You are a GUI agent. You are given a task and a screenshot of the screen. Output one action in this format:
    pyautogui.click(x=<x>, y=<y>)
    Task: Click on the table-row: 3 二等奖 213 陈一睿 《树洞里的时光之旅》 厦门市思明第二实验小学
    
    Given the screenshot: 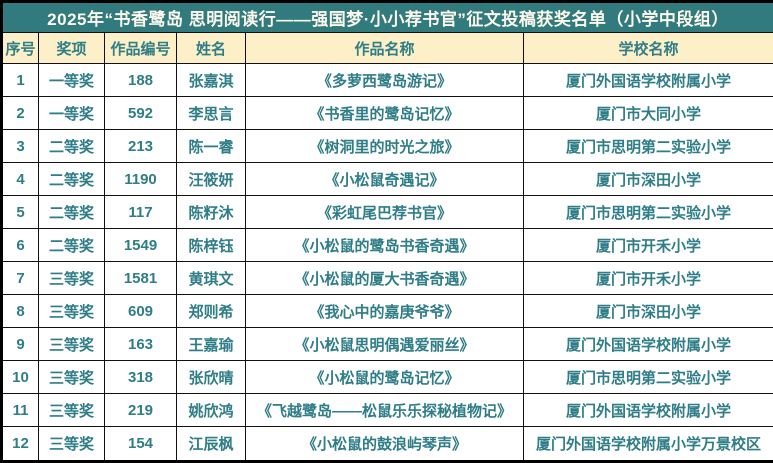 What is the action you would take?
    pyautogui.click(x=387, y=146)
    